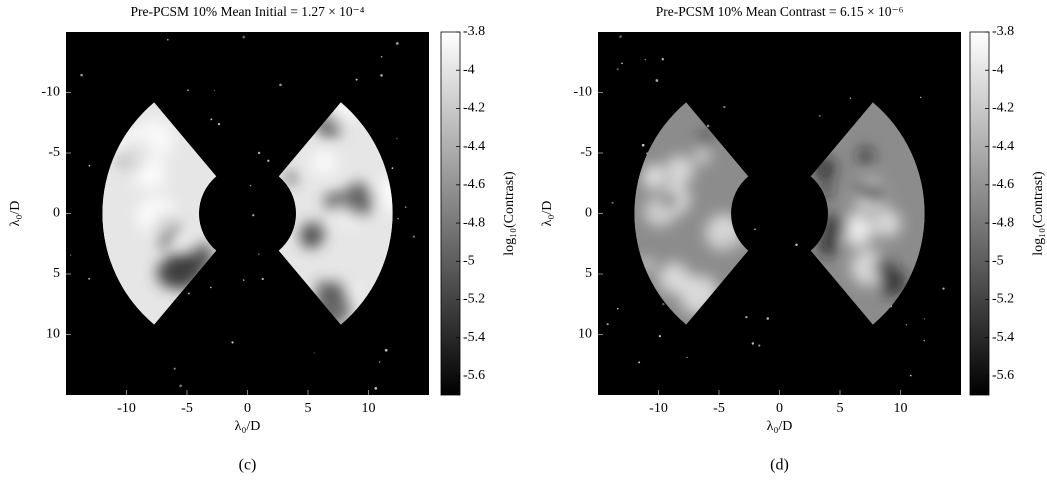 This screenshot has height=482, width=1047. Describe the element at coordinates (248, 465) in the screenshot. I see `caption: (c)` at that location.